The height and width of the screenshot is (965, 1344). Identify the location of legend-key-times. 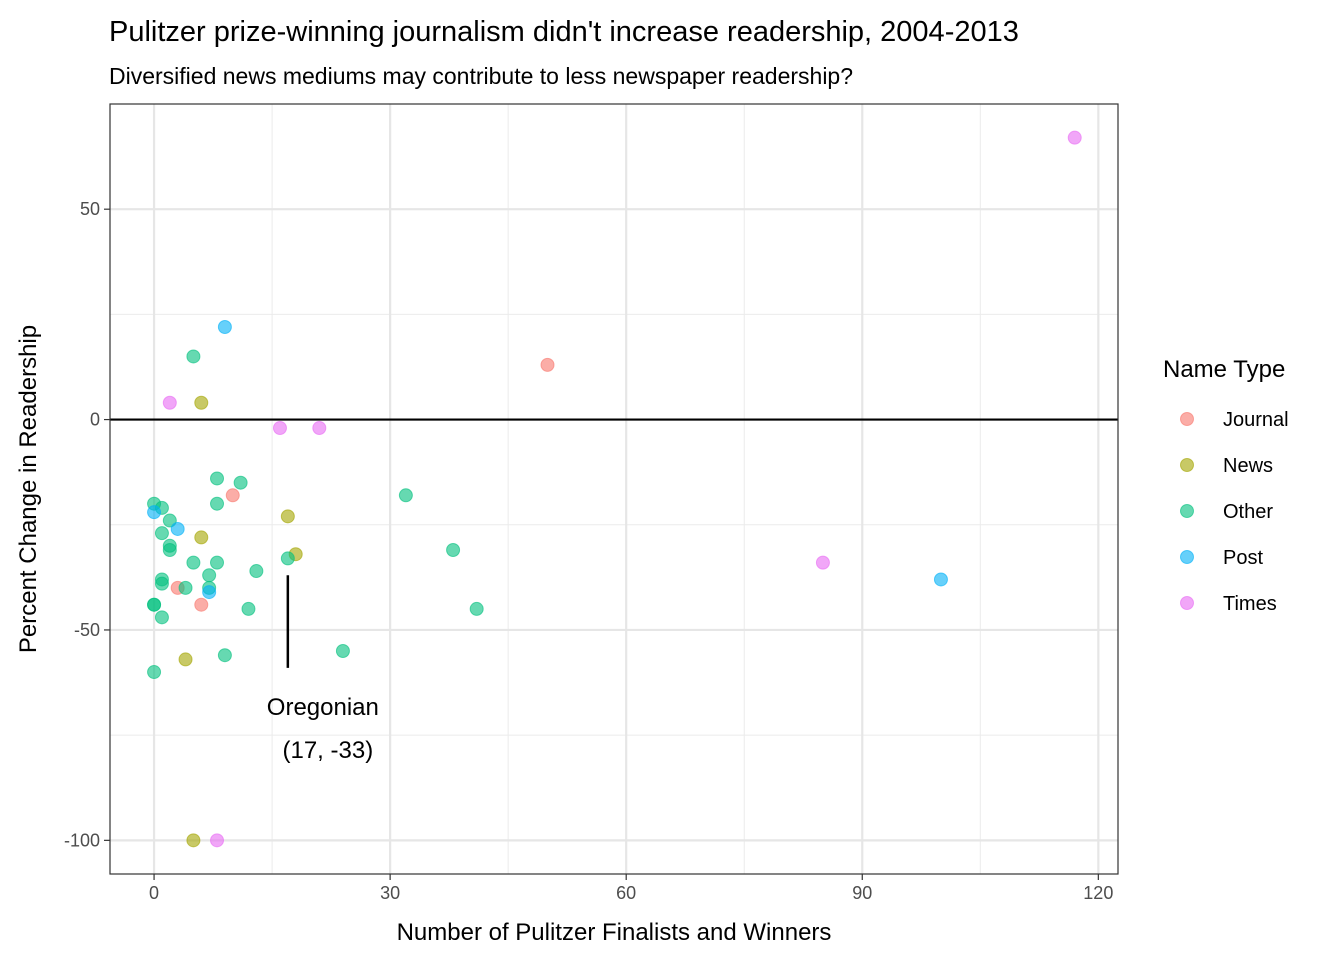
(1187, 603).